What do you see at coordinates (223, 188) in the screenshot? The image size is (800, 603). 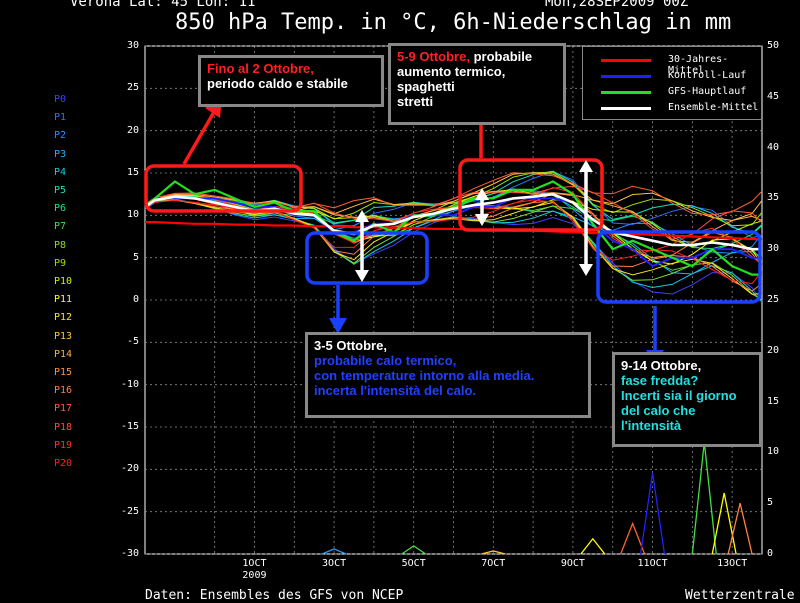 I see `highlight-warm-box` at bounding box center [223, 188].